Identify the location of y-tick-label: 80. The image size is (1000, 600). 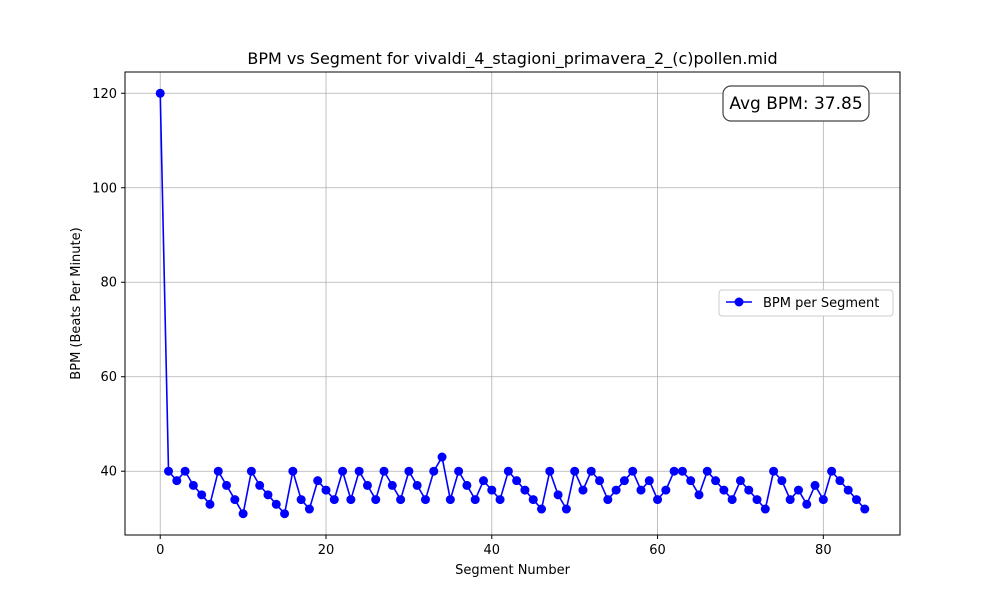
(108, 283).